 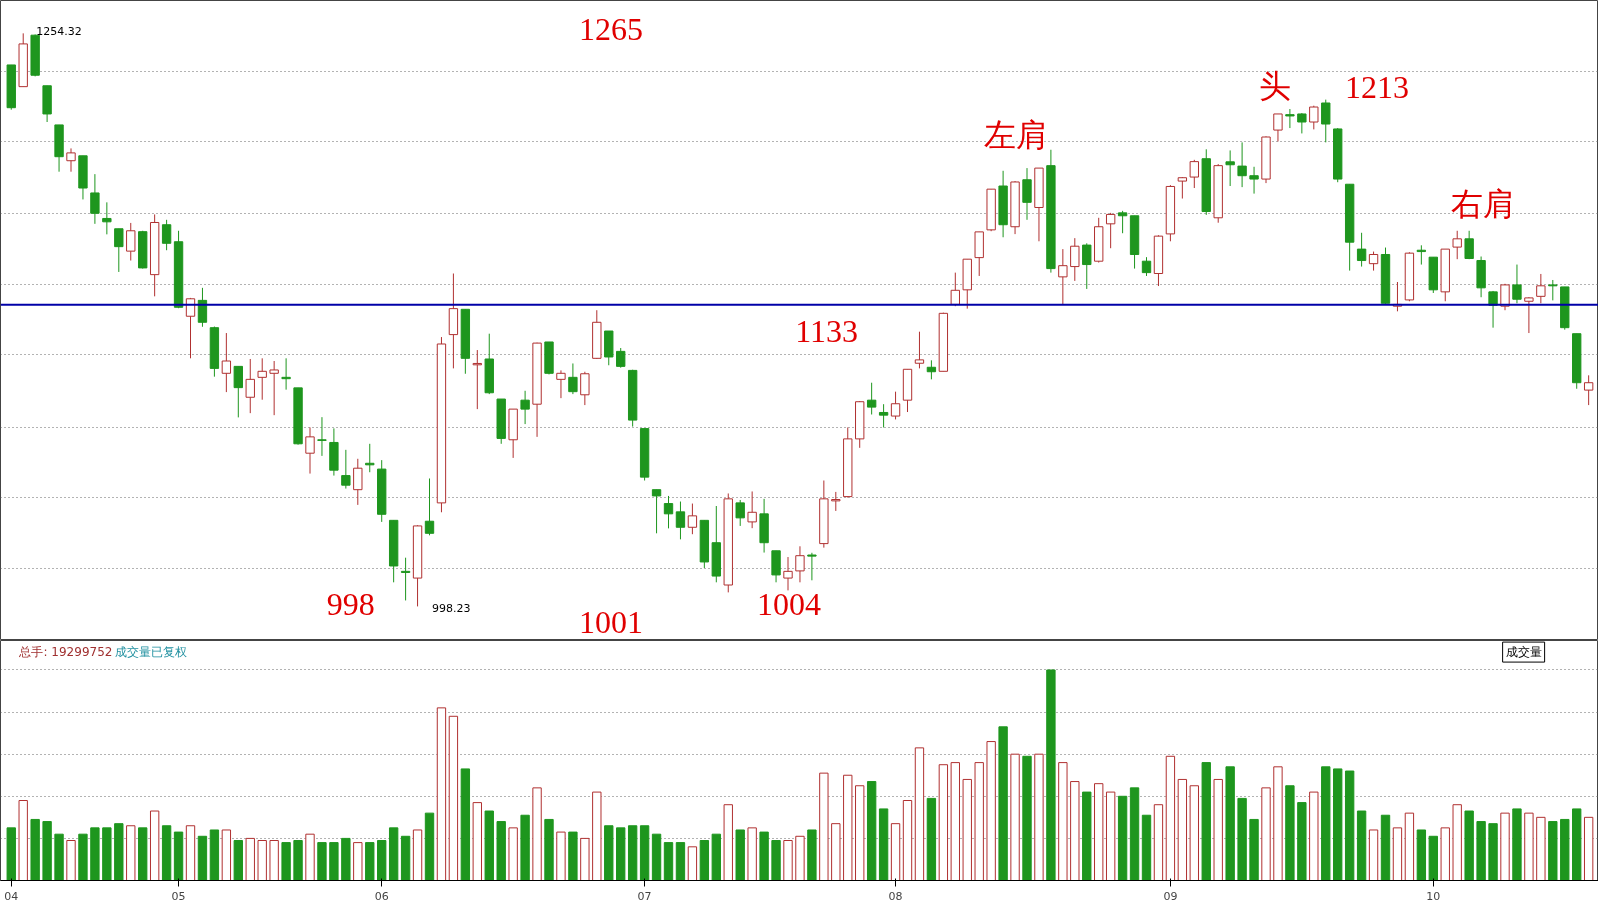 I want to click on annotation: 头, so click(x=1274, y=85).